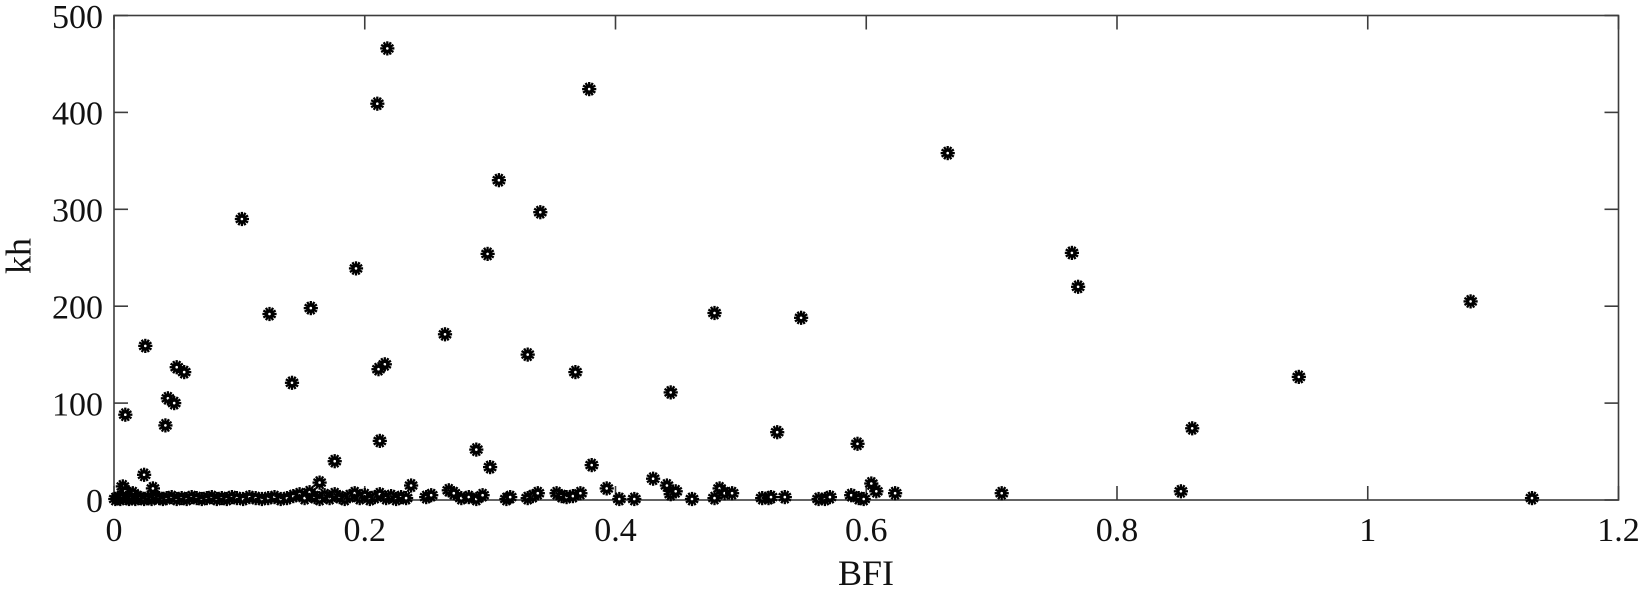 The width and height of the screenshot is (1647, 599). What do you see at coordinates (77, 18) in the screenshot?
I see `y-tick-label: 500` at bounding box center [77, 18].